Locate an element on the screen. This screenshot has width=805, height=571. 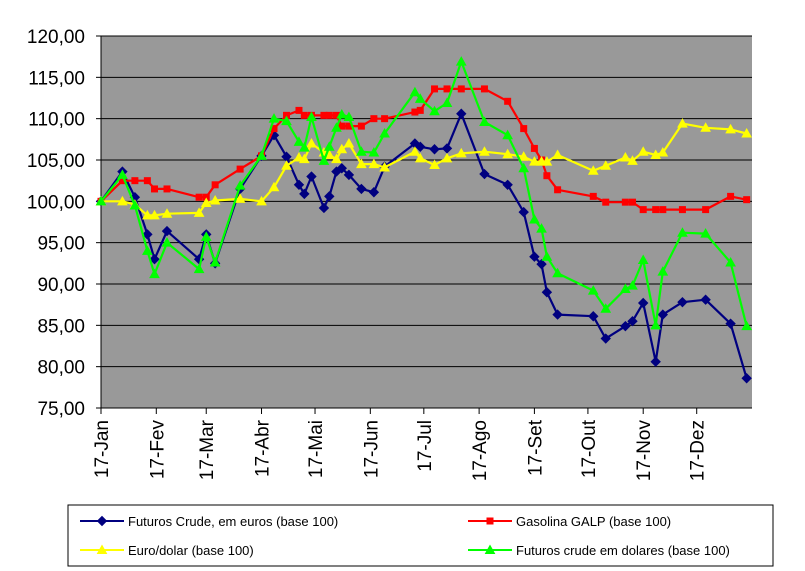
legend-box is located at coordinates (420, 535).